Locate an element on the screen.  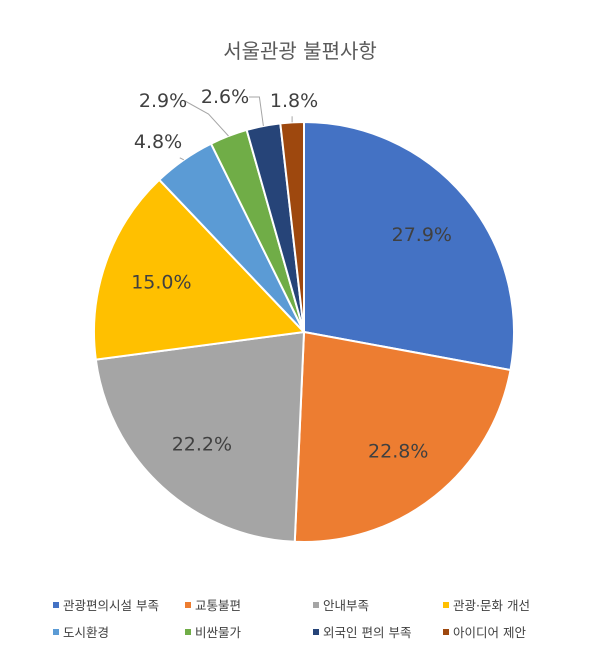
legend-label-3: 안내부족 is located at coordinates (346, 605).